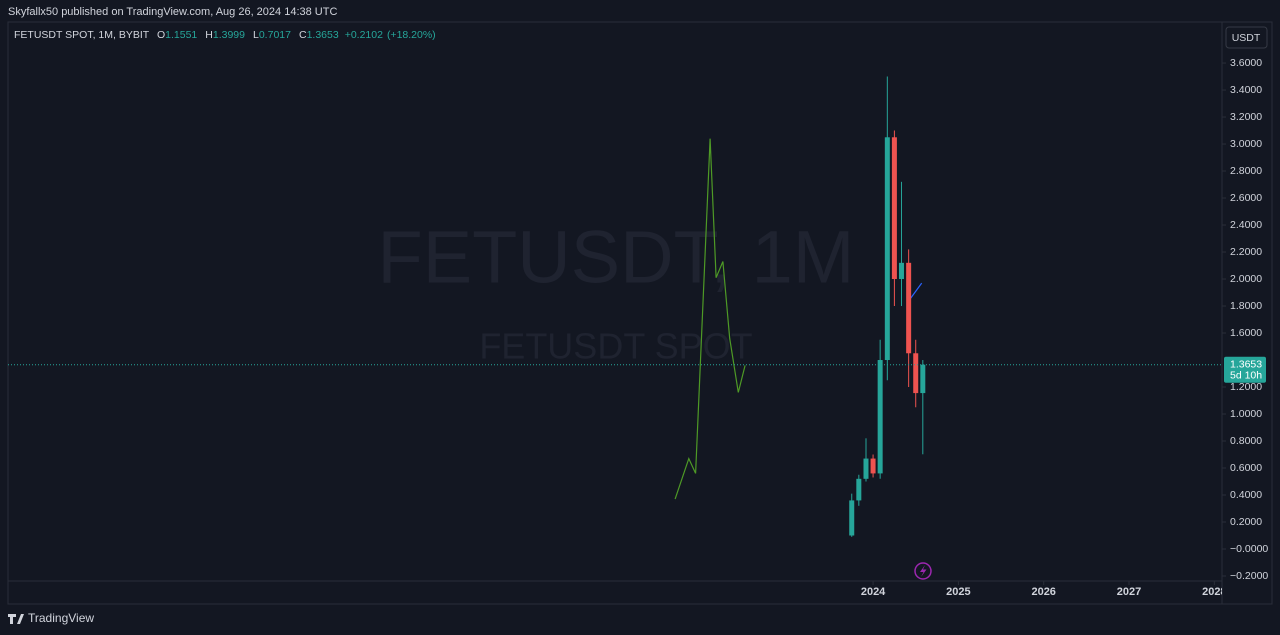 The width and height of the screenshot is (1280, 635). I want to click on y-tick-label: 0.2000, so click(1246, 522).